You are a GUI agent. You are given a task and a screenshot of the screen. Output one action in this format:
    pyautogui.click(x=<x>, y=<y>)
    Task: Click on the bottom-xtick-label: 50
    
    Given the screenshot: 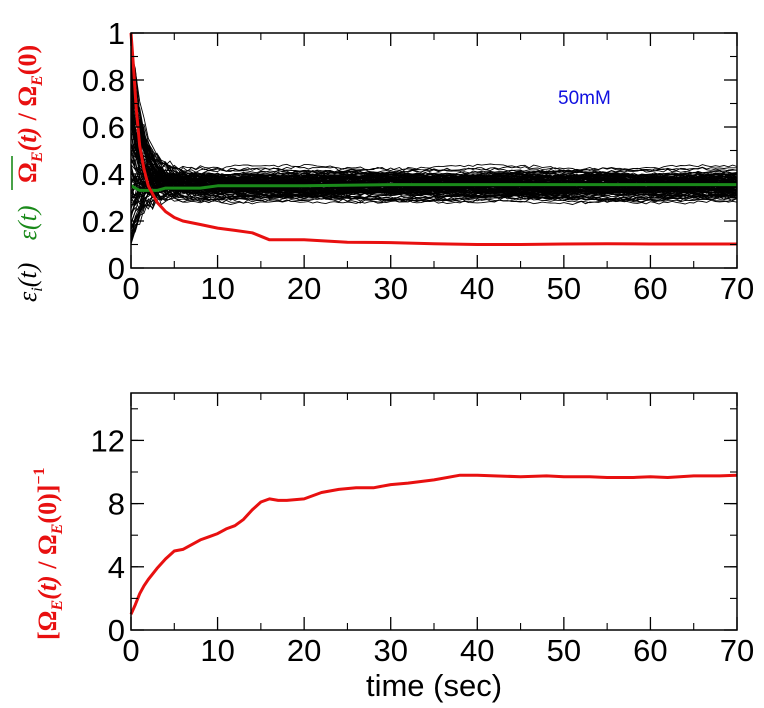 What is the action you would take?
    pyautogui.click(x=564, y=650)
    